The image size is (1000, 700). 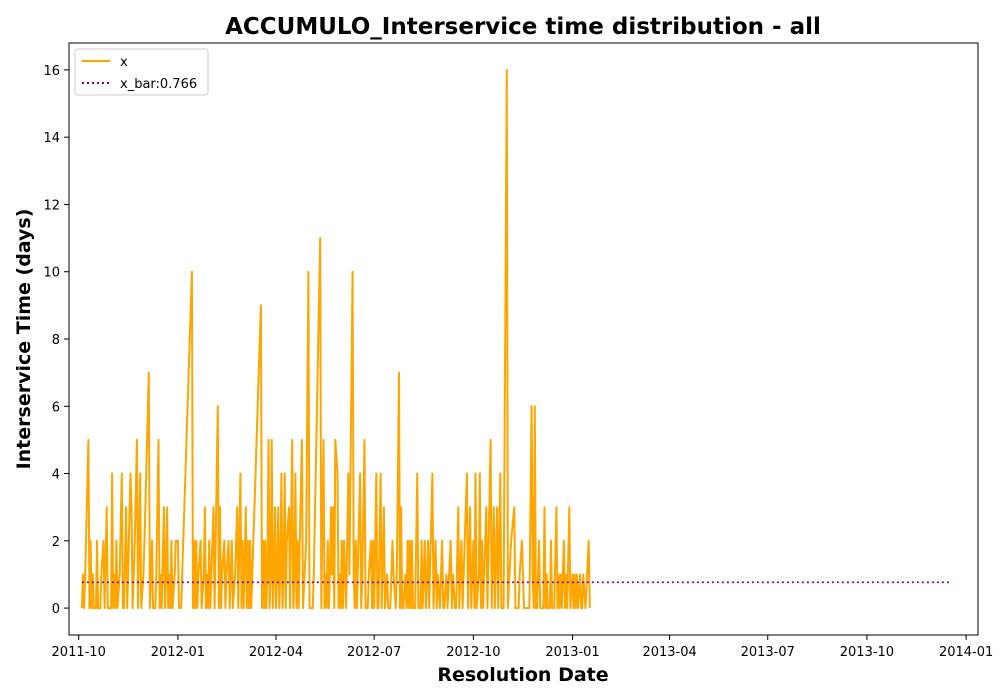 I want to click on y-tick-label: 16, so click(x=51, y=71).